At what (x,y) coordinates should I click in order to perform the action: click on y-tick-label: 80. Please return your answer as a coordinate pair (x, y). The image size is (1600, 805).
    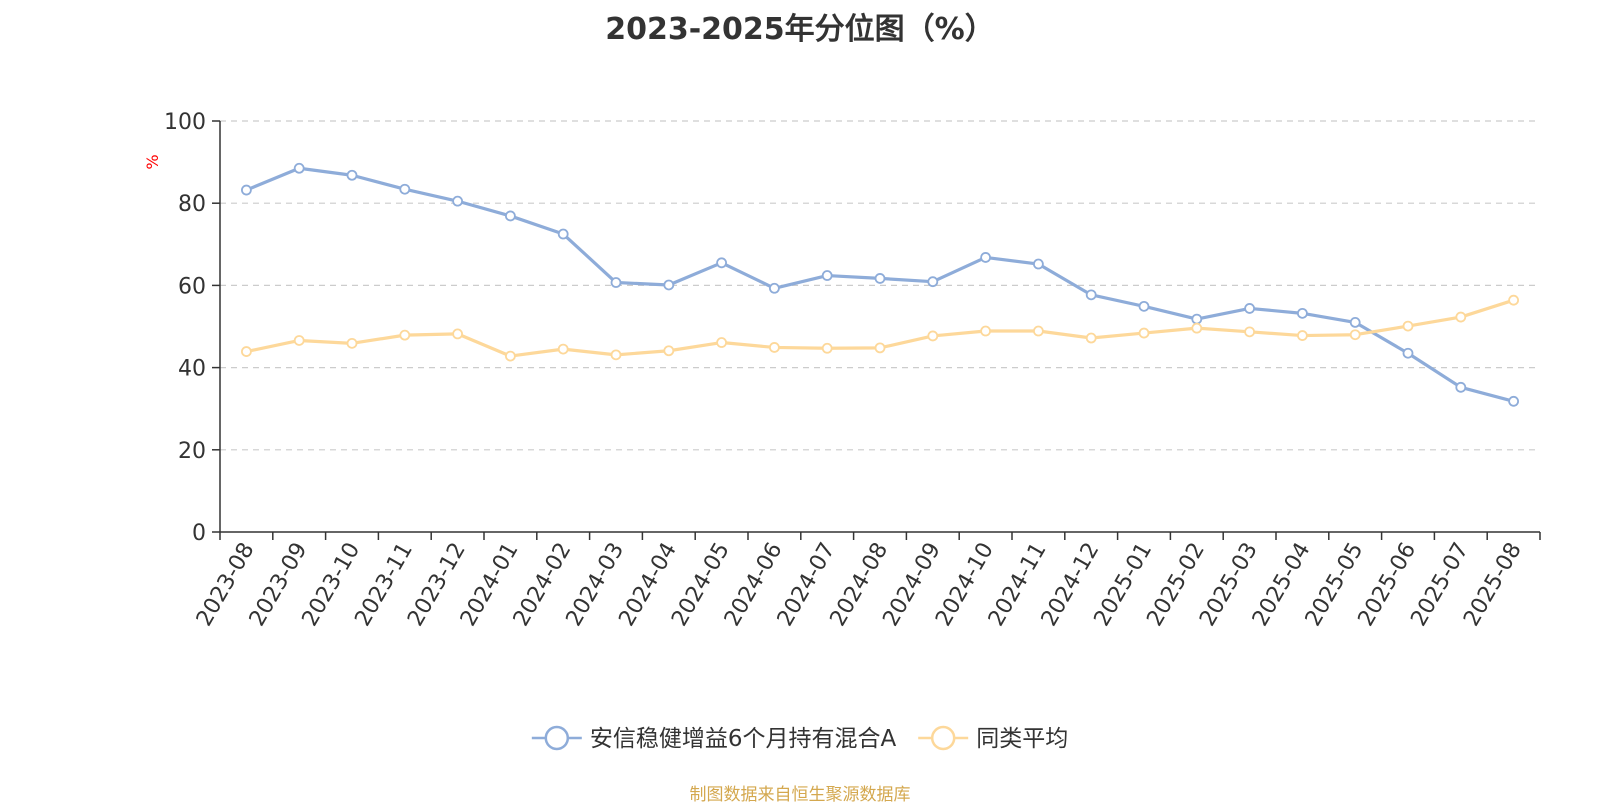
    Looking at the image, I should click on (192, 204).